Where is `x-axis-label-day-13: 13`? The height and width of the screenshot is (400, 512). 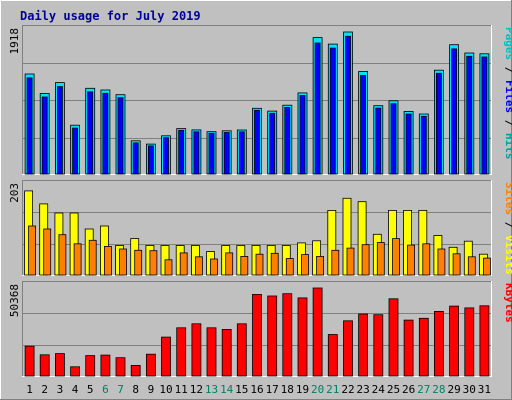
x-axis-label-day-13: 13 is located at coordinates (211, 389).